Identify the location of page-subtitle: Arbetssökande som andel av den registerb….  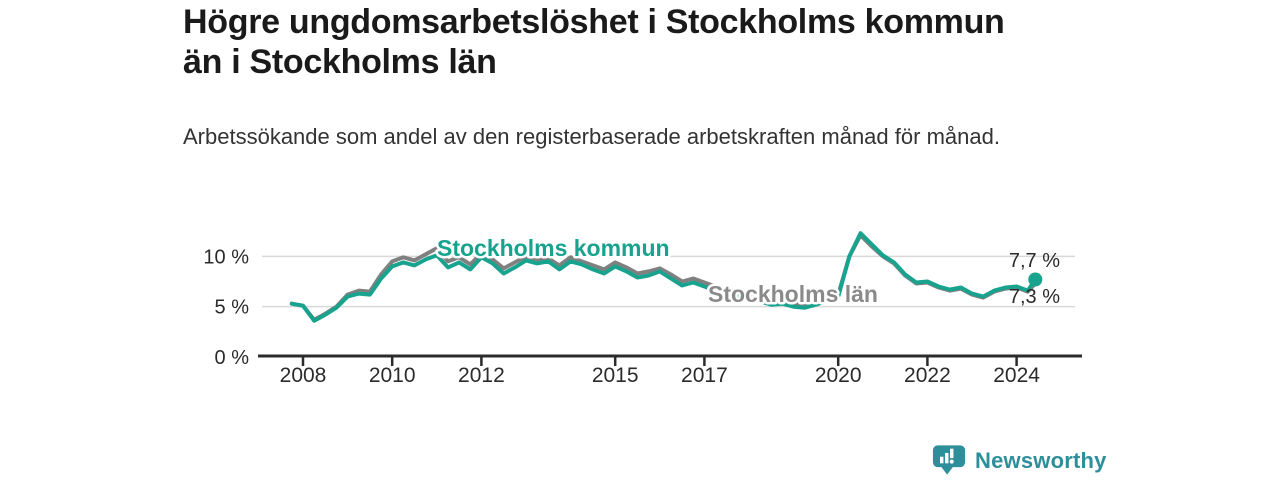
(605, 137).